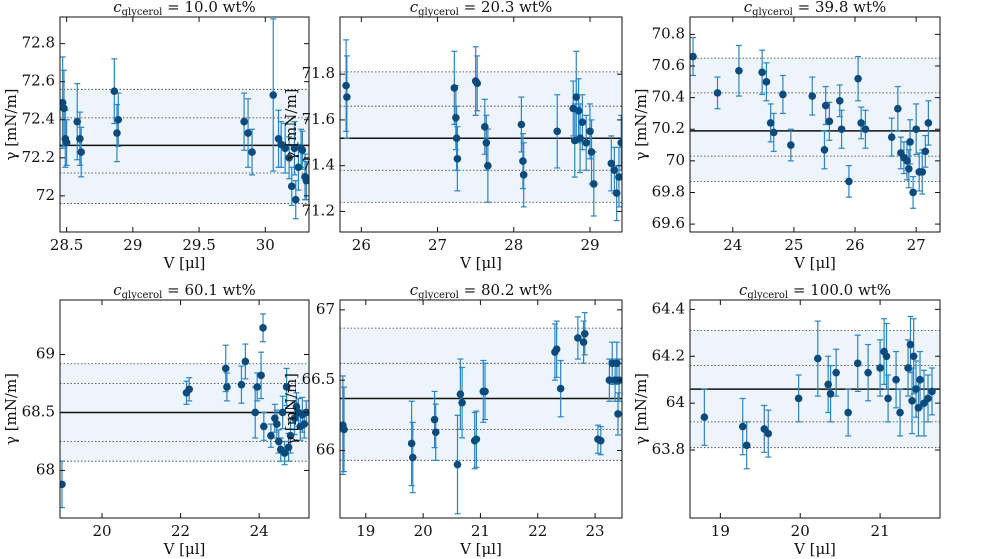 This screenshot has width=996, height=559. Describe the element at coordinates (318, 379) in the screenshot. I see `y-tick-label: 66.5` at that location.